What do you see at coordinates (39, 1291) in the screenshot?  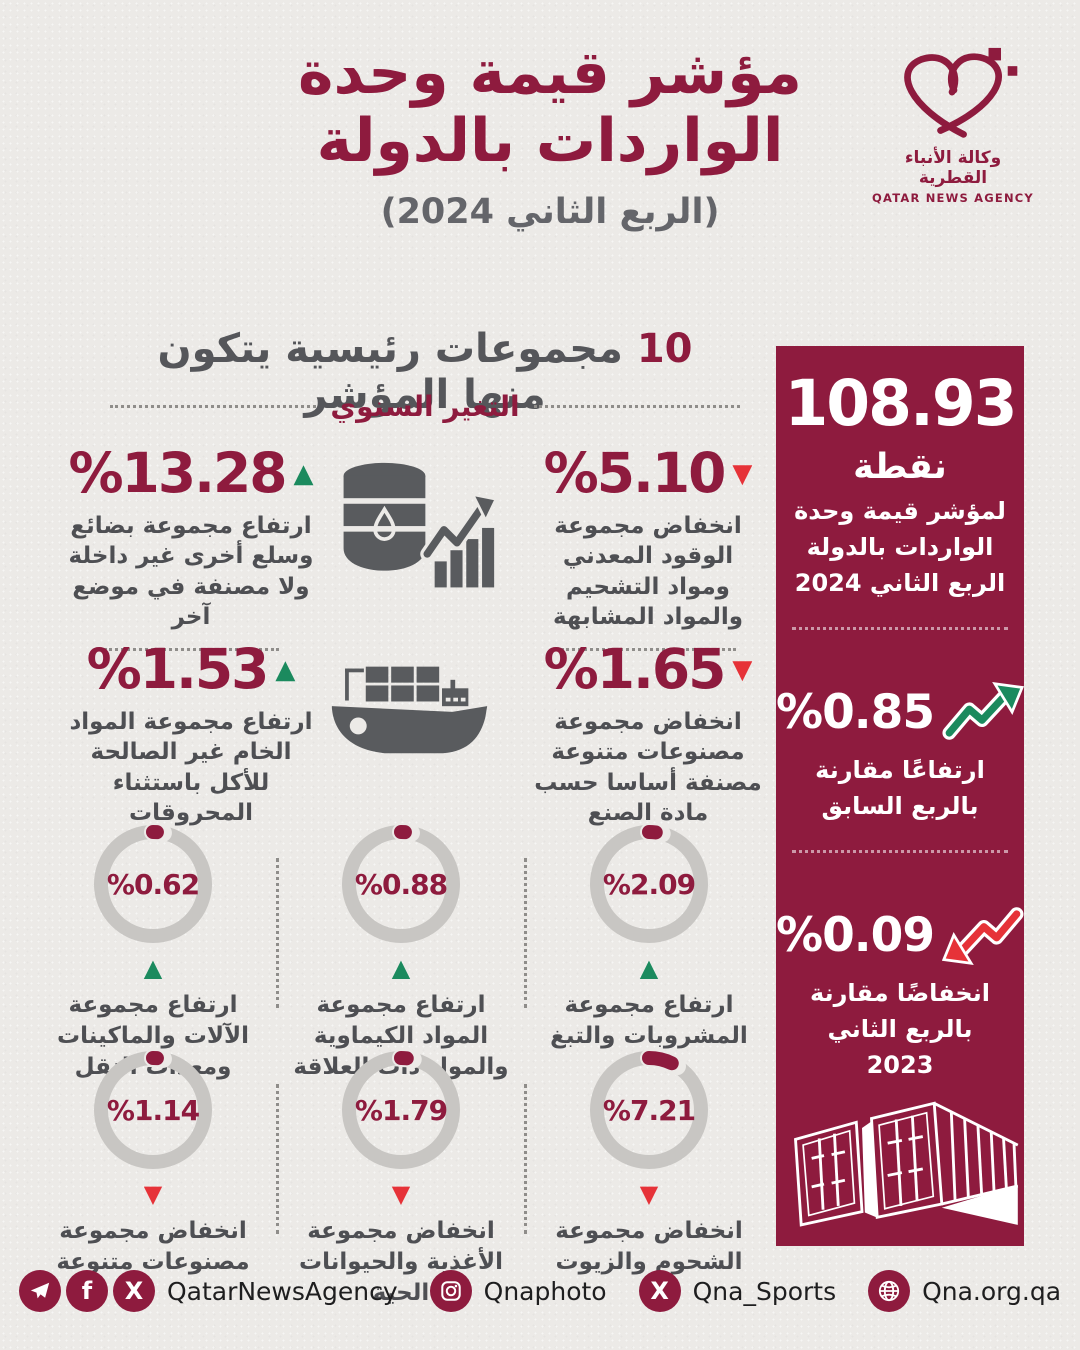 I see `telegram-icon` at bounding box center [39, 1291].